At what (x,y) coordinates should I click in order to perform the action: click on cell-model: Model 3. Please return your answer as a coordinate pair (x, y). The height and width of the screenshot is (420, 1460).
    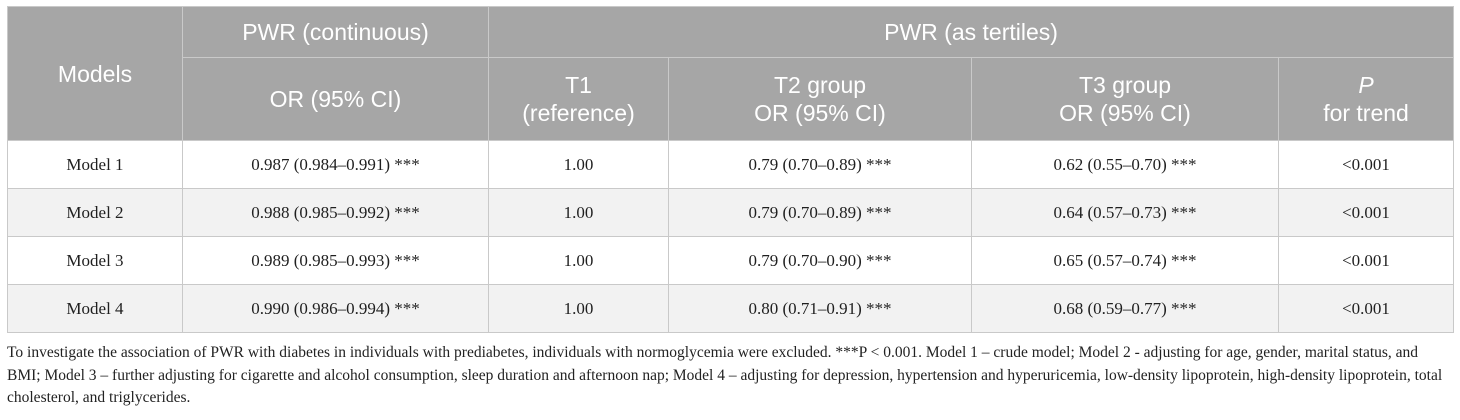
    Looking at the image, I should click on (95, 260).